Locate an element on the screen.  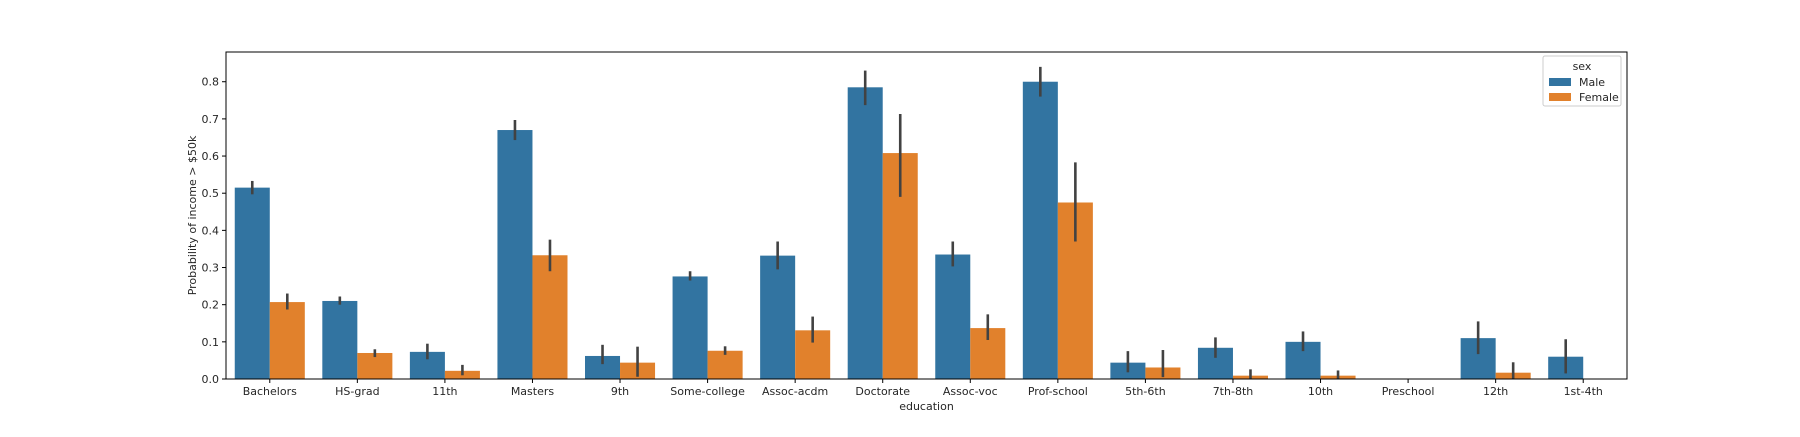
y-tick-label: 0.8 is located at coordinates (211, 82).